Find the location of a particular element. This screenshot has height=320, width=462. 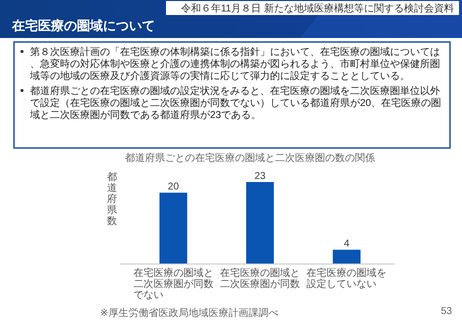

chart-title: 在宅医療の圏域について is located at coordinates (83, 25).